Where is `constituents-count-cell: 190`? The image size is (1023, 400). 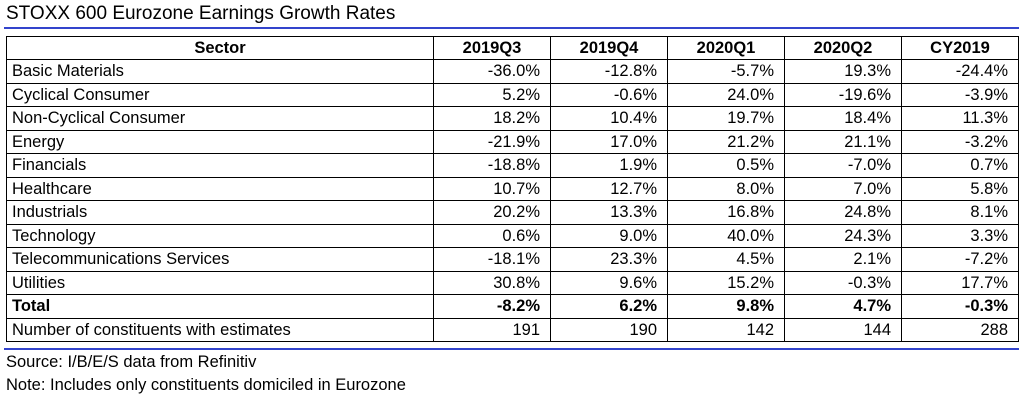
constituents-count-cell: 190 is located at coordinates (609, 329).